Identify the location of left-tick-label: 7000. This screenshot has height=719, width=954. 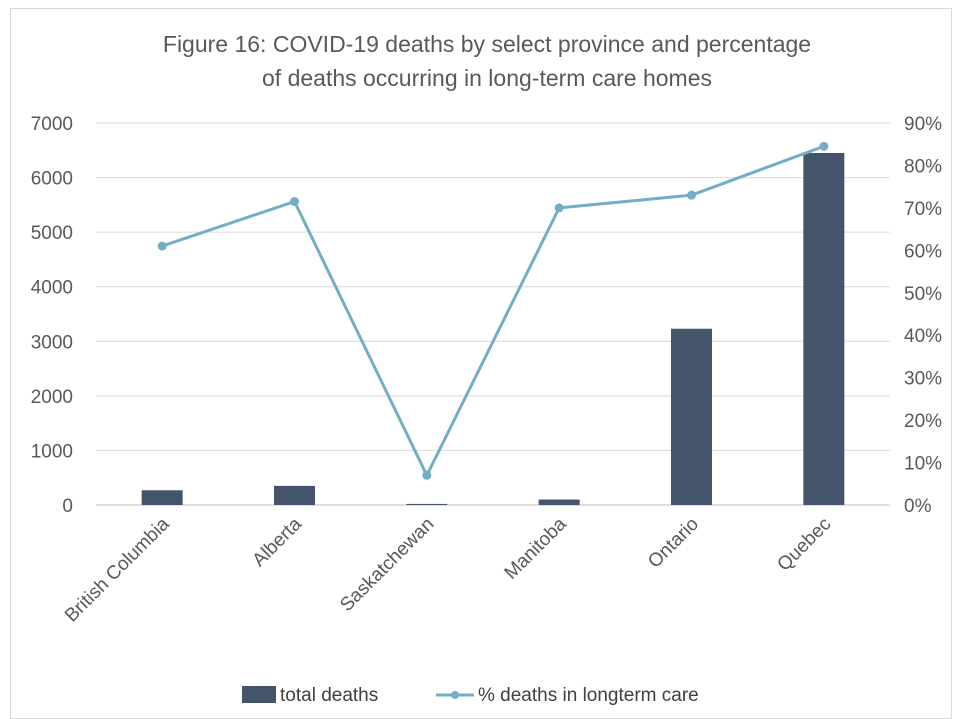
(52, 124).